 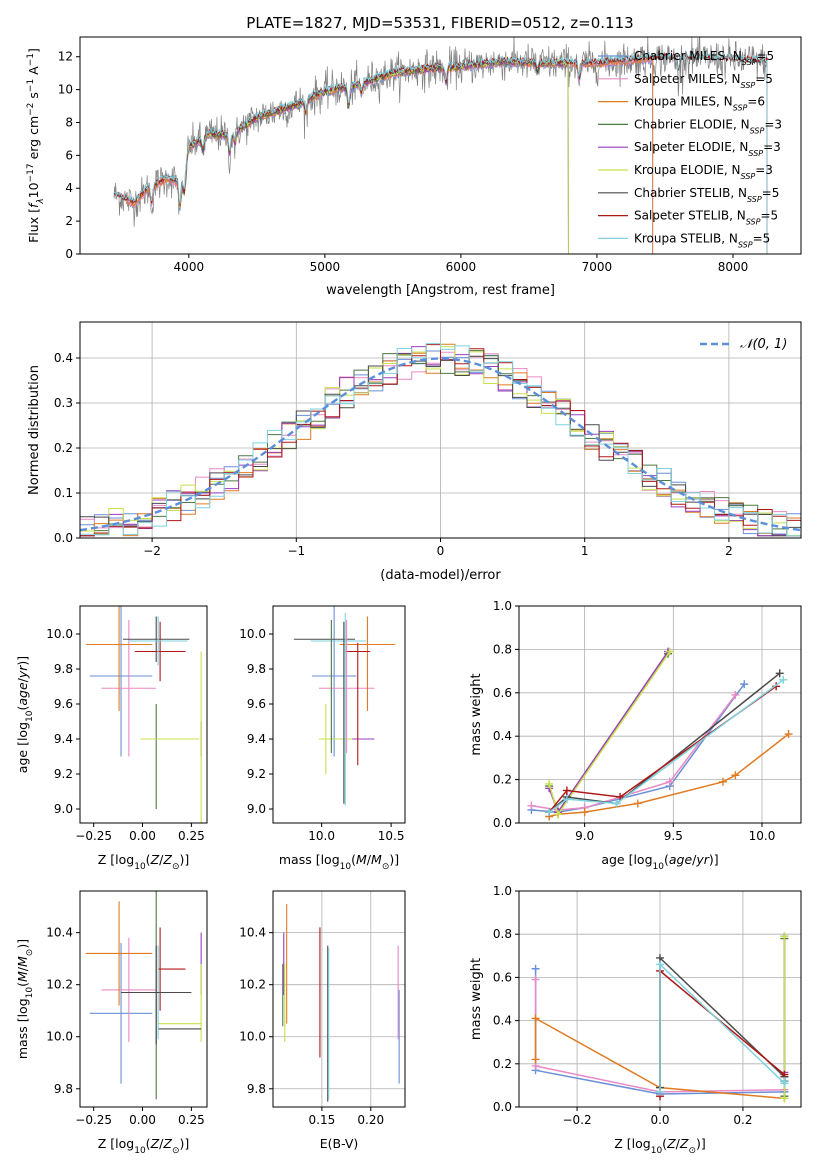 I want to click on legend-entry: Kroupa ELODIE, NSSP=3, so click(x=703, y=172).